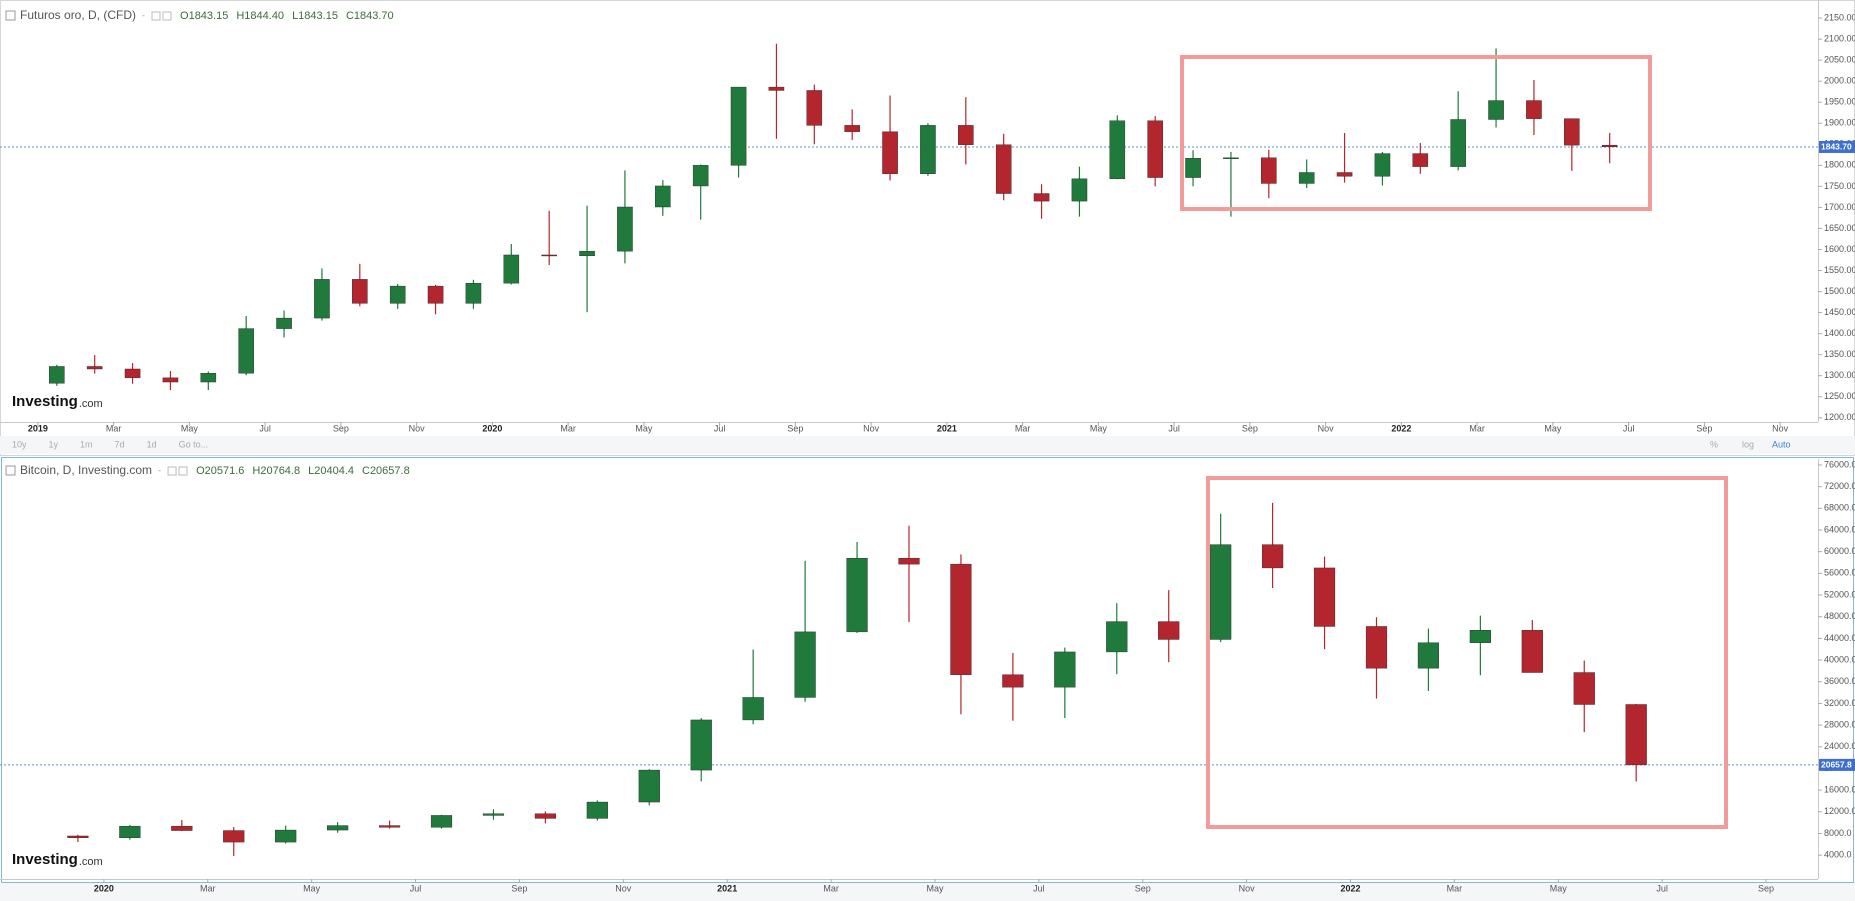  What do you see at coordinates (19, 444) in the screenshot?
I see `range-button: 10y` at bounding box center [19, 444].